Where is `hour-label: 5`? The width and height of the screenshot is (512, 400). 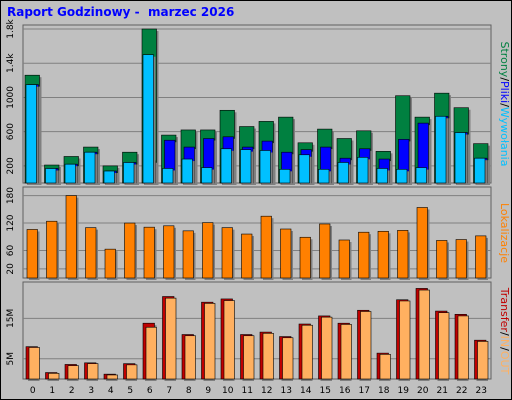 hour-label: 5 is located at coordinates (130, 391).